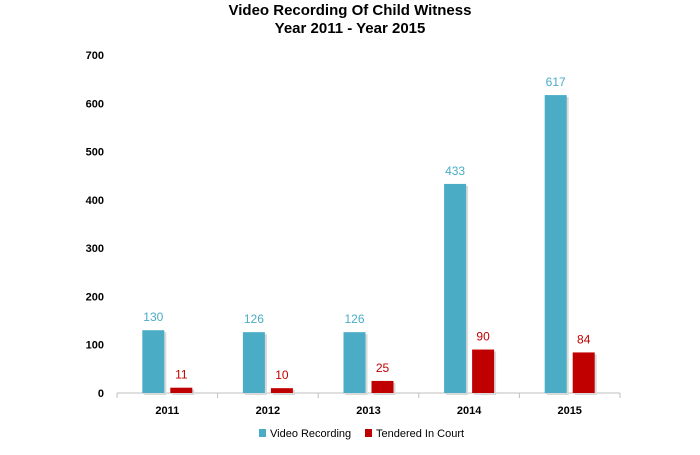  Describe the element at coordinates (420, 434) in the screenshot. I see `legend-label: Tendered In Court` at that location.